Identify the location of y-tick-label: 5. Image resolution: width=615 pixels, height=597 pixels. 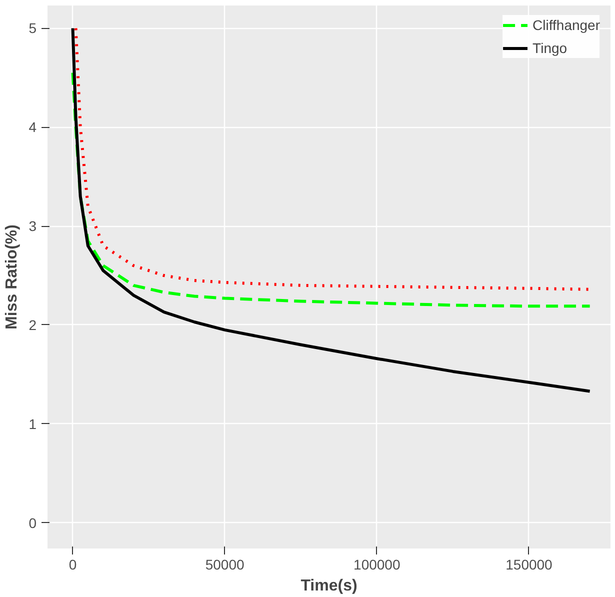
(32, 28).